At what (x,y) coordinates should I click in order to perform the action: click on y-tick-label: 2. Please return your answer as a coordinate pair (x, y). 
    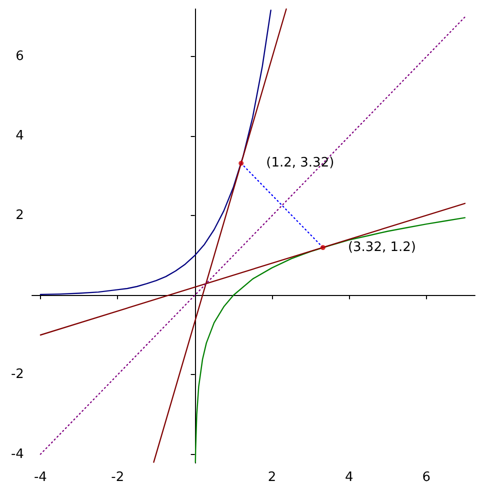
    Looking at the image, I should click on (20, 216).